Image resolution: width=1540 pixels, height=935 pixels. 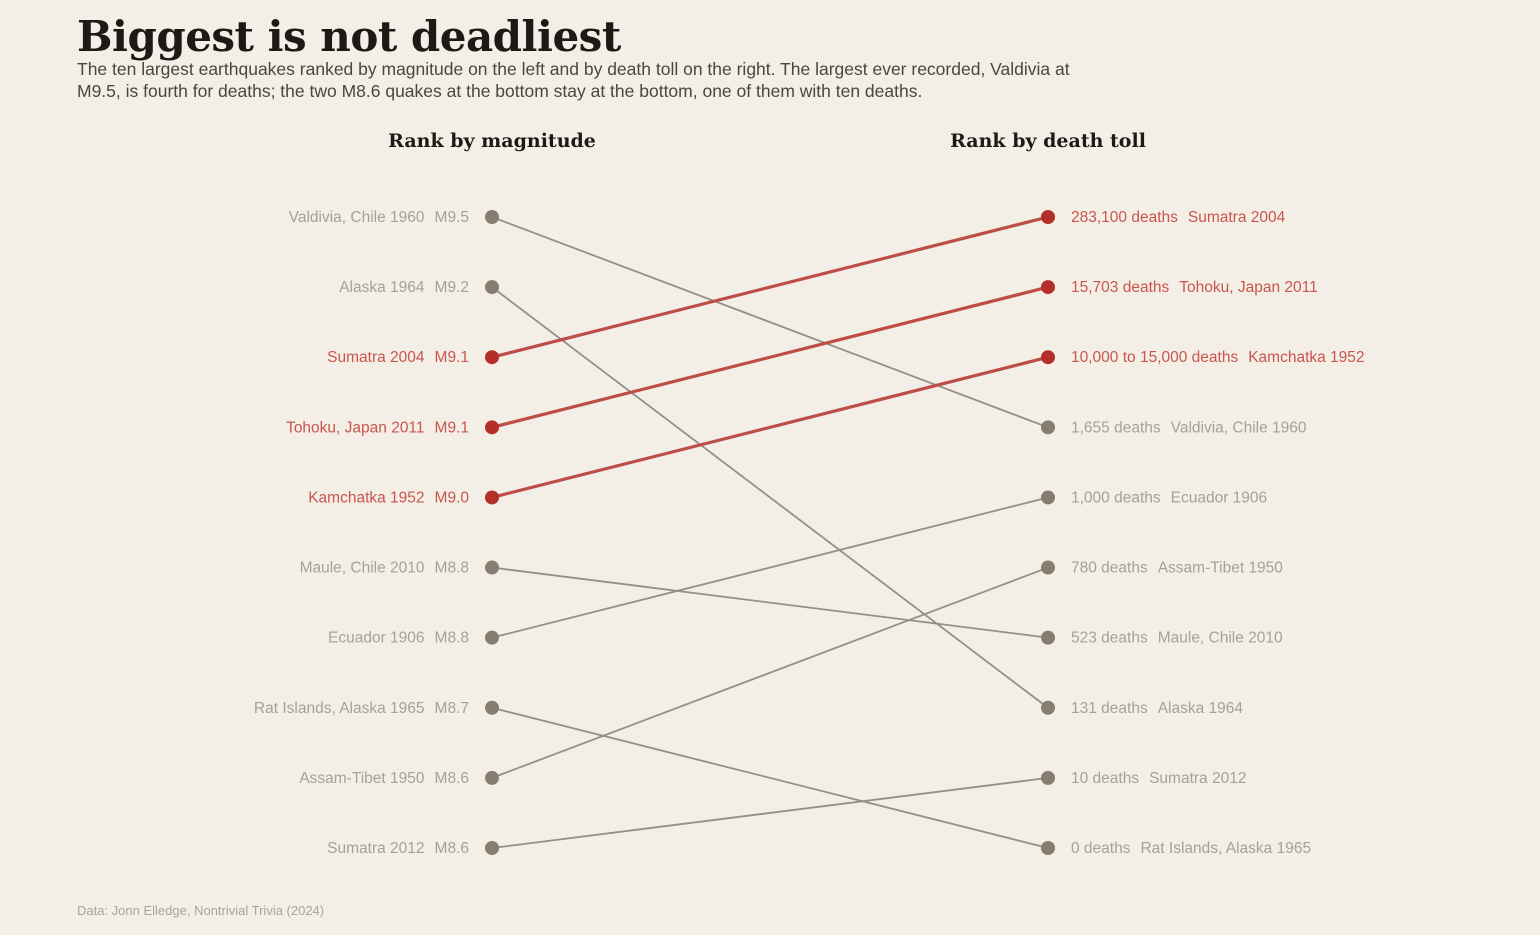 What do you see at coordinates (362, 568) in the screenshot?
I see `left-label-name: Maule, Chile 2010` at bounding box center [362, 568].